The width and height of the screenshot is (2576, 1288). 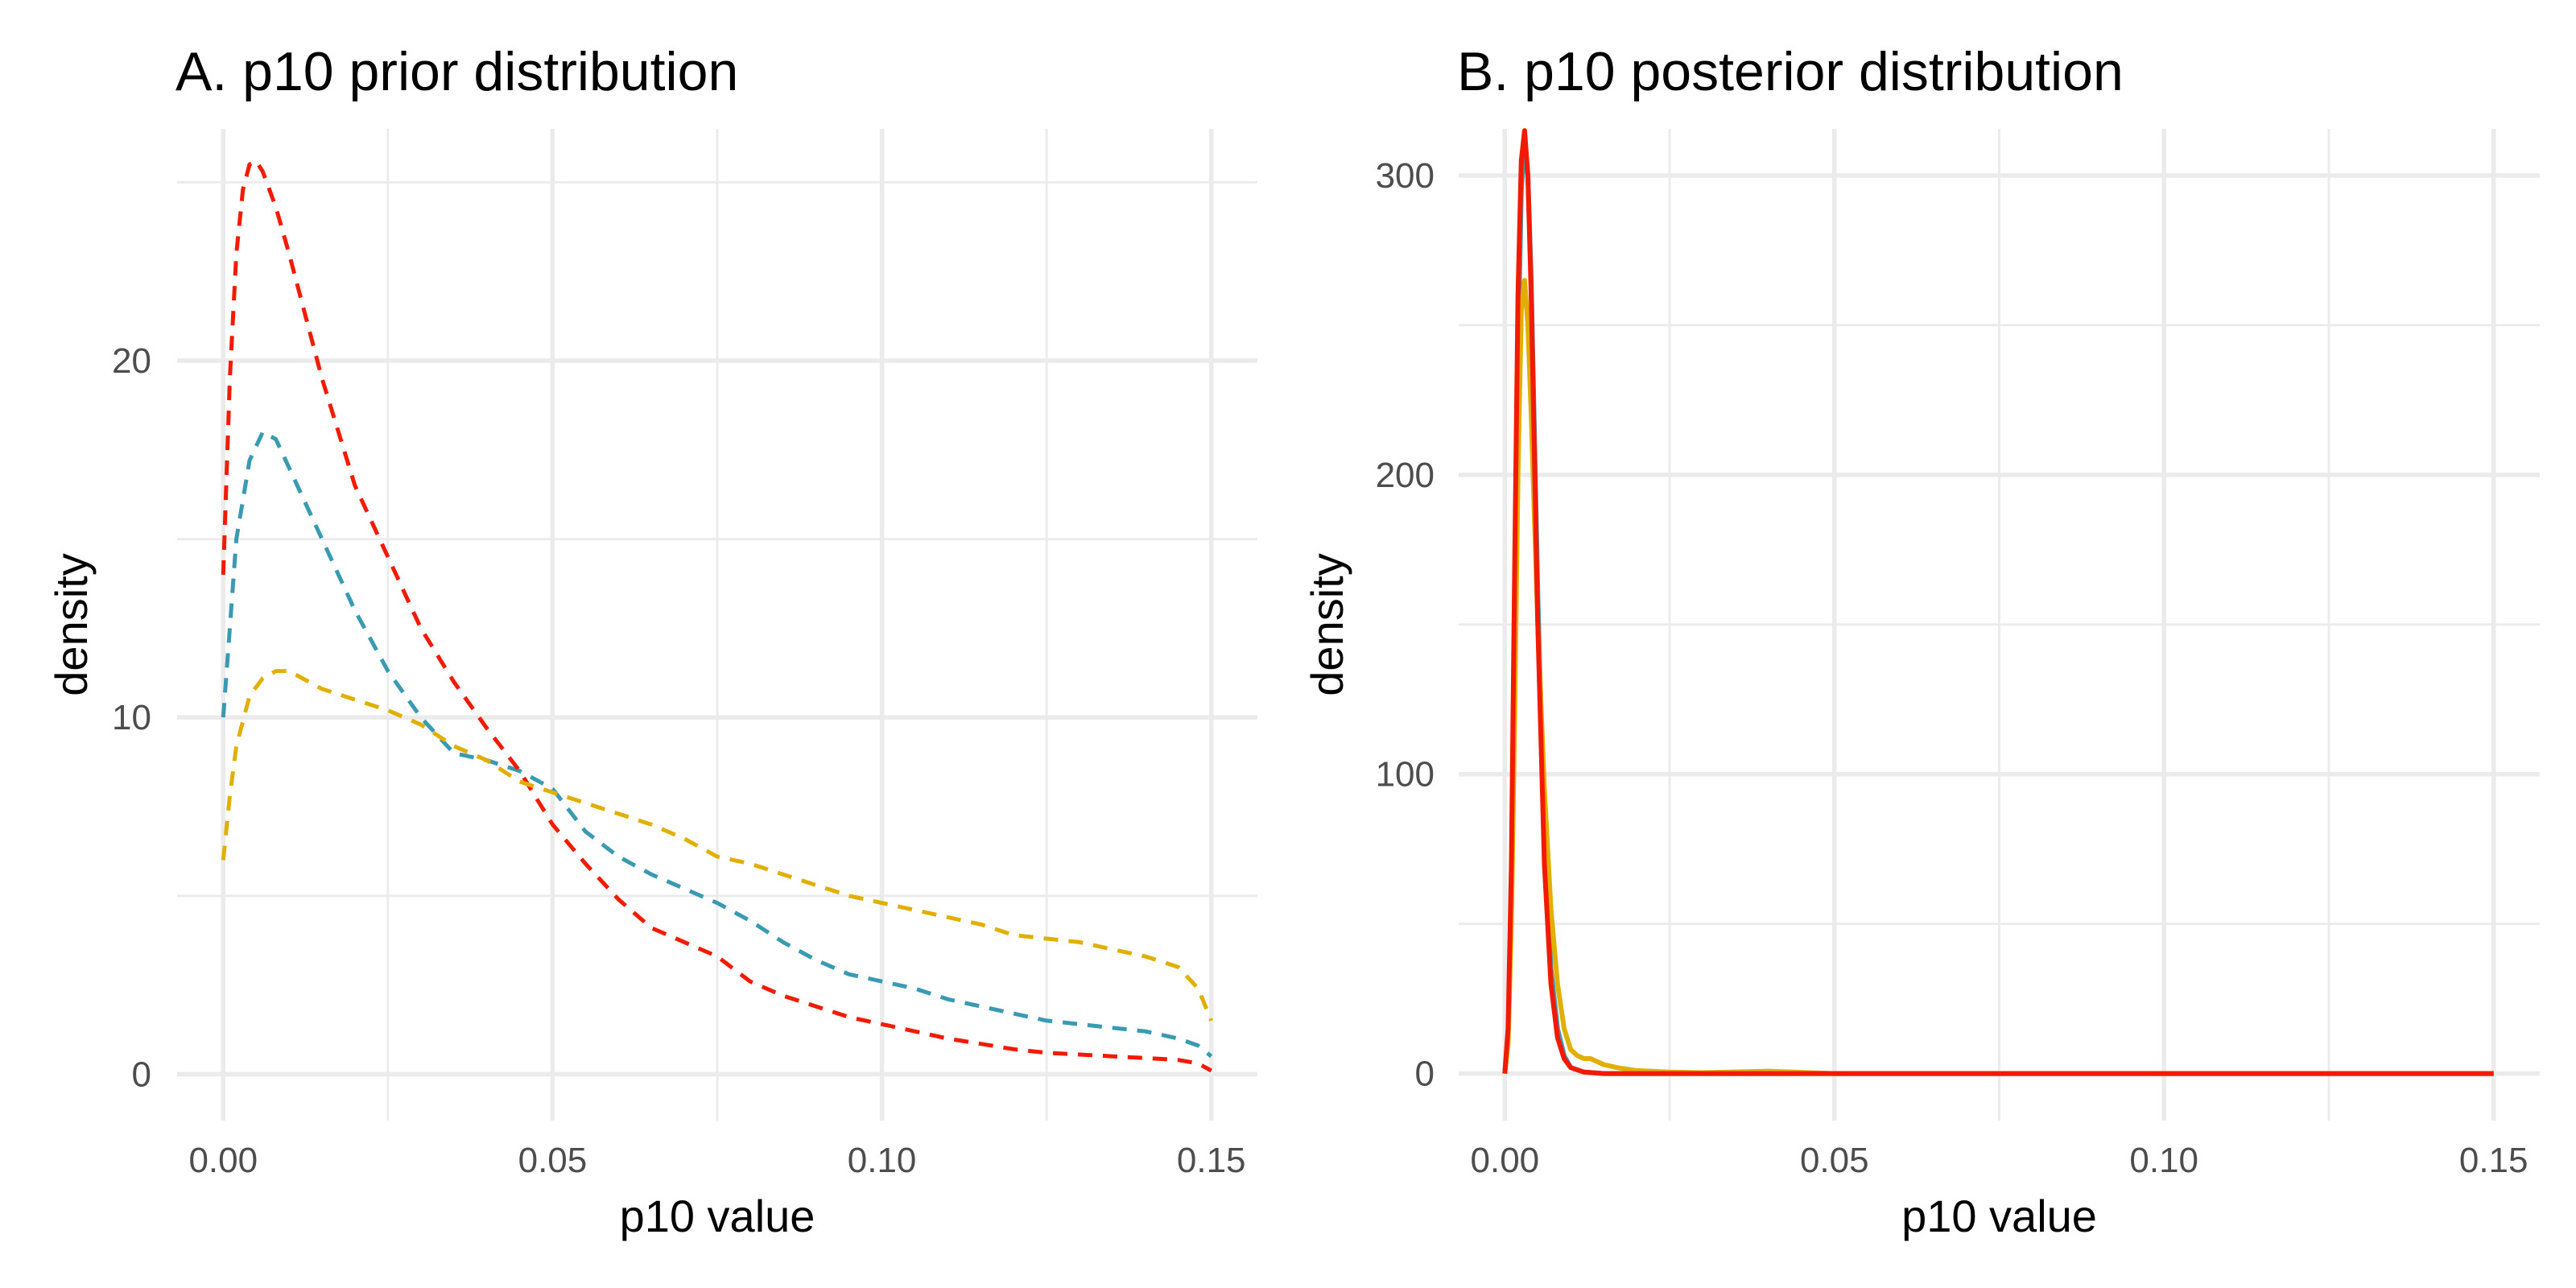 What do you see at coordinates (223, 1160) in the screenshot?
I see `panel-a-x-tick-label: 0.00` at bounding box center [223, 1160].